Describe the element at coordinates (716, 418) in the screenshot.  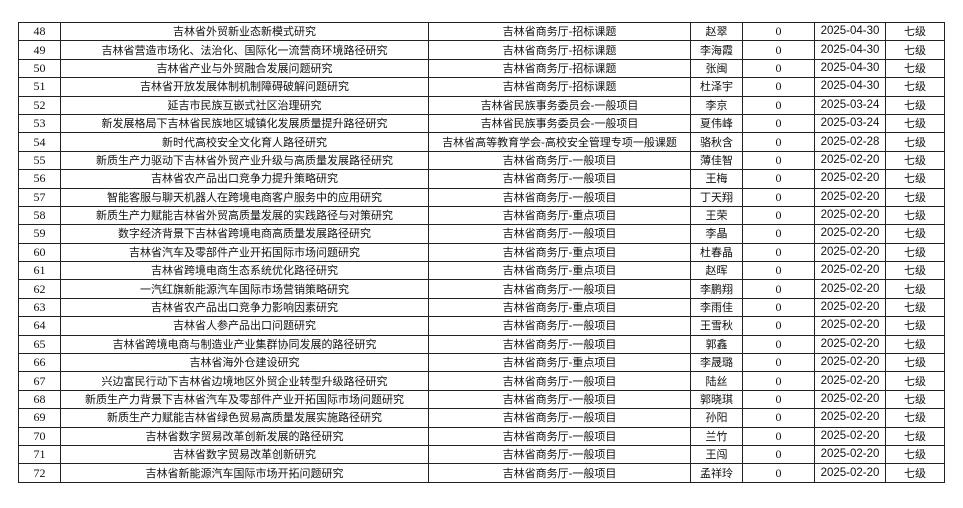
I see `principal-investigator: 孙阳` at that location.